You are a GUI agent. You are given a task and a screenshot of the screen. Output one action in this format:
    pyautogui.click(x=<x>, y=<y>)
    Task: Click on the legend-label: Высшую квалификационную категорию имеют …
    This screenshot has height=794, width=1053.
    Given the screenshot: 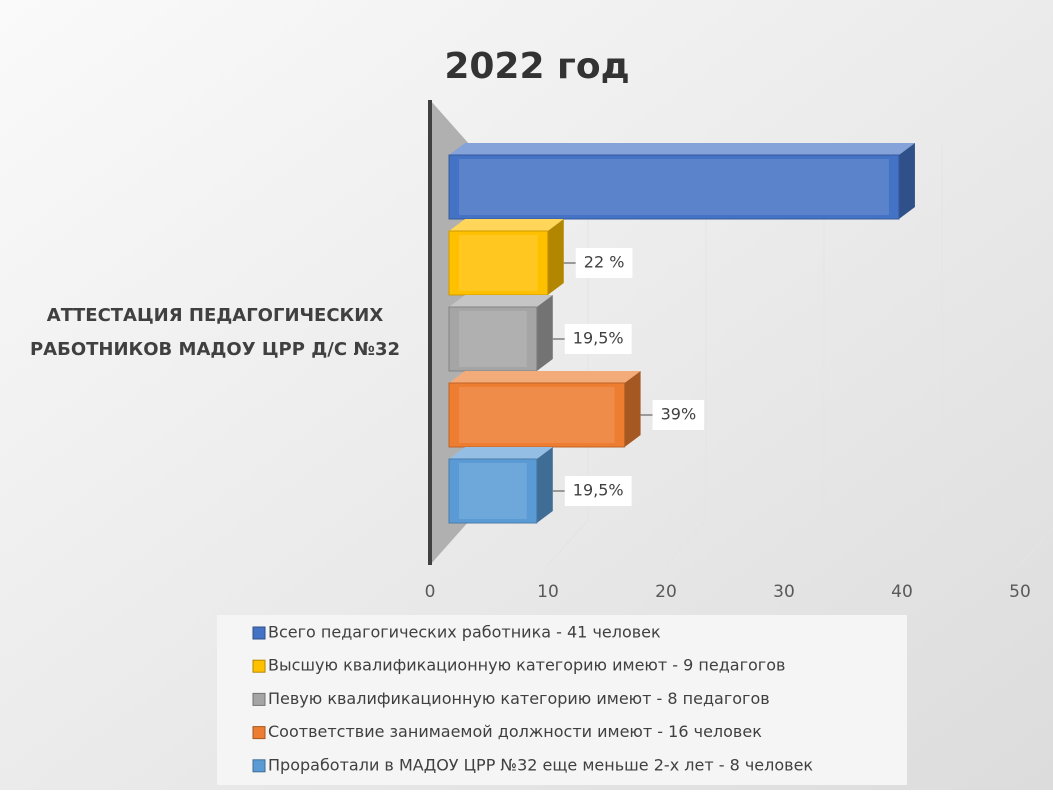 What is the action you would take?
    pyautogui.click(x=526, y=665)
    